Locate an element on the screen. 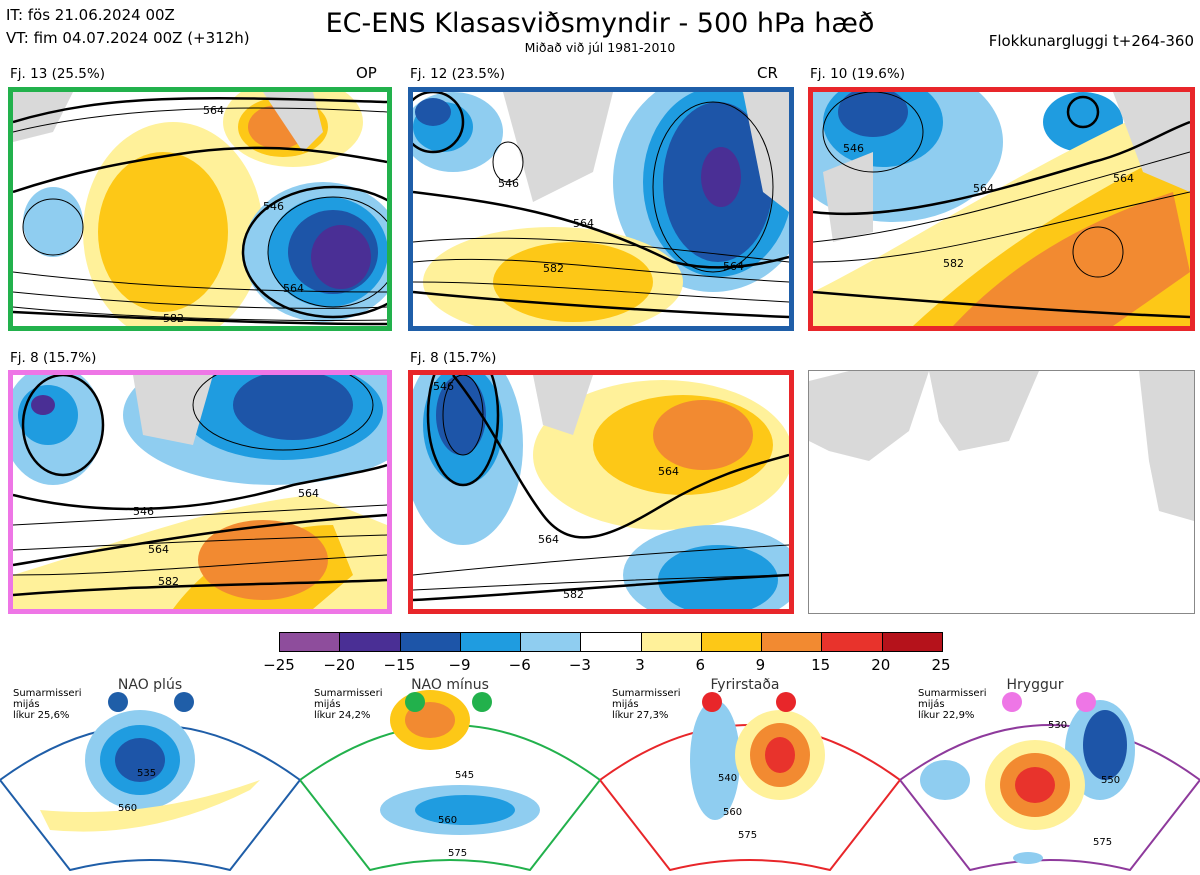 The width and height of the screenshot is (1200, 875). colorbar-tick-label: 25 is located at coordinates (941, 665).